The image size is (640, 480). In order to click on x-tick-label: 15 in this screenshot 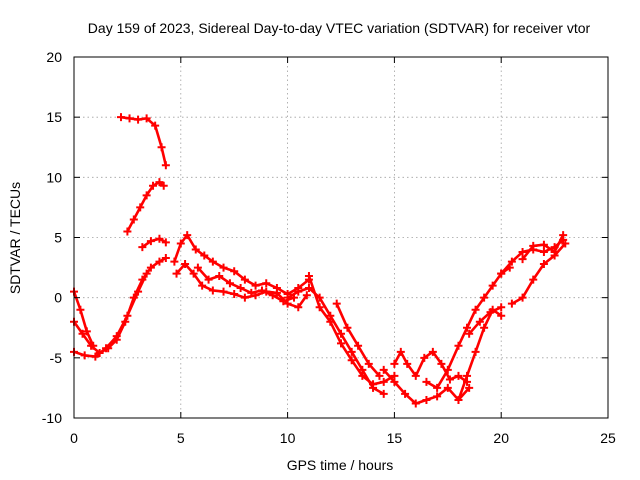, I will do `click(395, 438)`.